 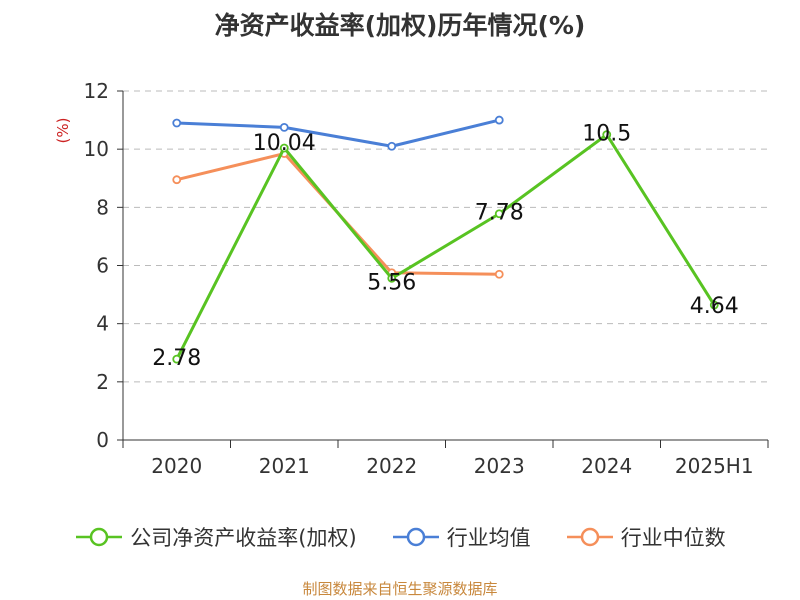 What do you see at coordinates (63, 131) in the screenshot?
I see `y-axis-label: (%)` at bounding box center [63, 131].